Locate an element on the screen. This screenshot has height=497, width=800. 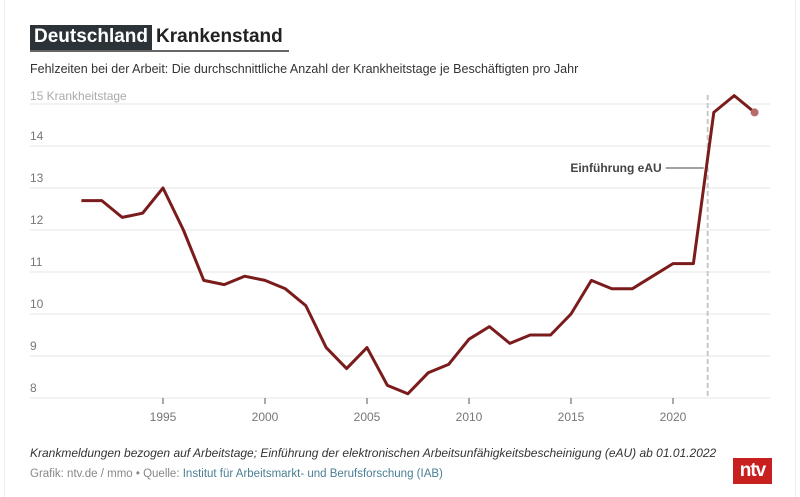
x-tick-label: 2010 is located at coordinates (469, 417).